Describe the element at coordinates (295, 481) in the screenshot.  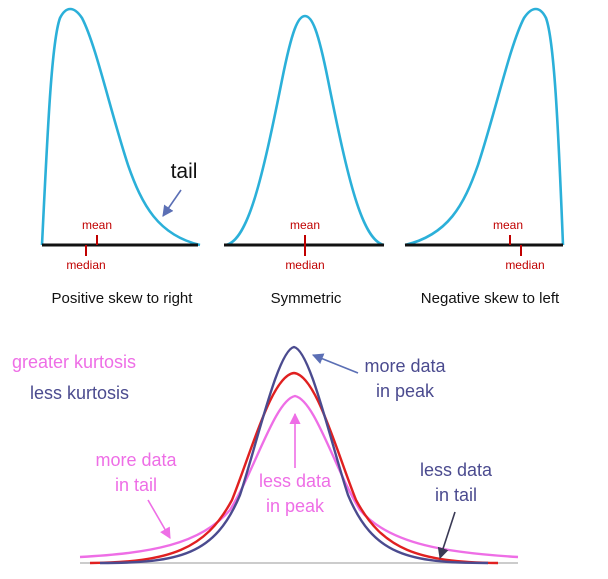
I see `less-data-peak-line1: less data` at that location.